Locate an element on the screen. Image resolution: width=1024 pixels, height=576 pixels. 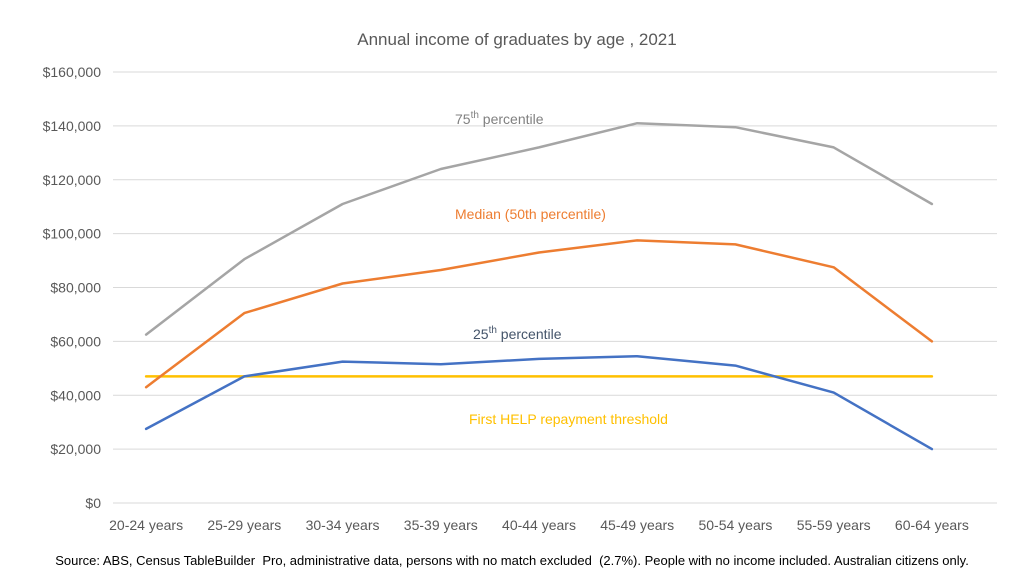
series-line-25th-percentile is located at coordinates (539, 402).